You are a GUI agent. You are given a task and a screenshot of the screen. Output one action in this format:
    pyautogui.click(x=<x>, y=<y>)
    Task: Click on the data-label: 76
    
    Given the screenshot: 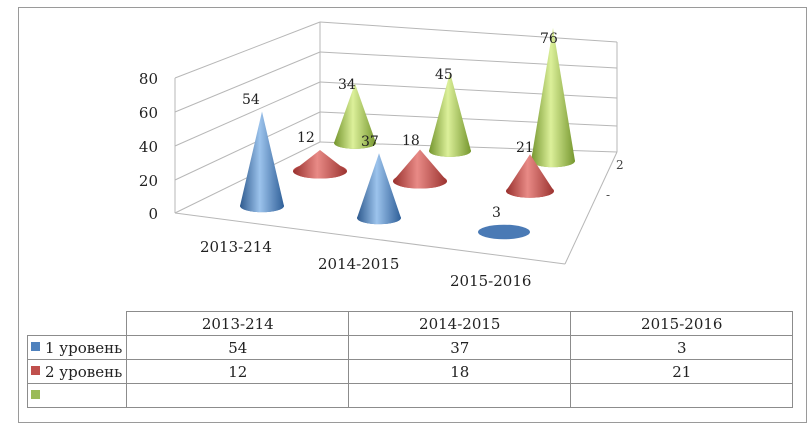 What is the action you would take?
    pyautogui.click(x=549, y=39)
    